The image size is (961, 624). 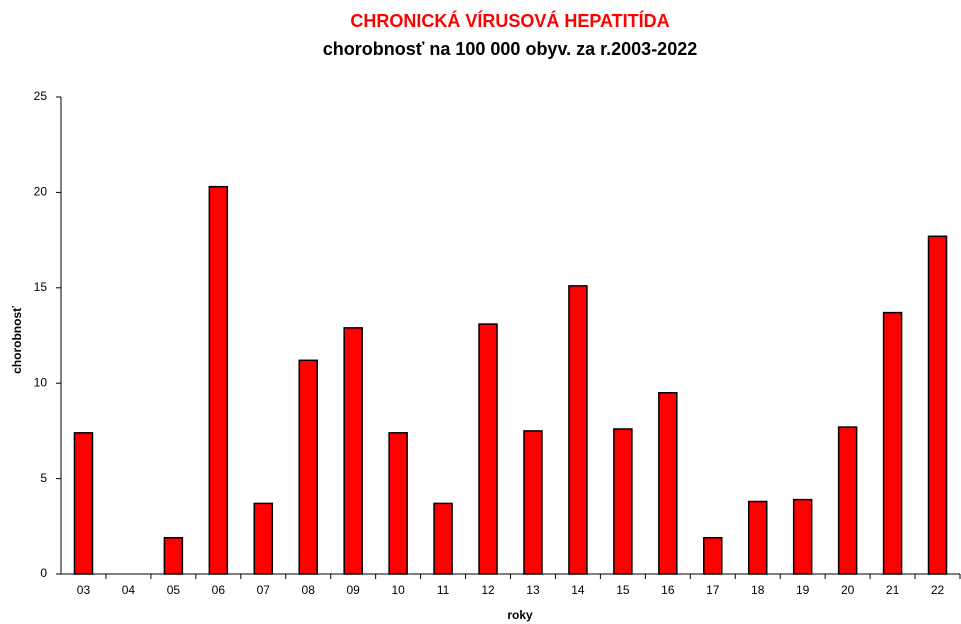 What do you see at coordinates (174, 590) in the screenshot?
I see `x-tick-label: 05` at bounding box center [174, 590].